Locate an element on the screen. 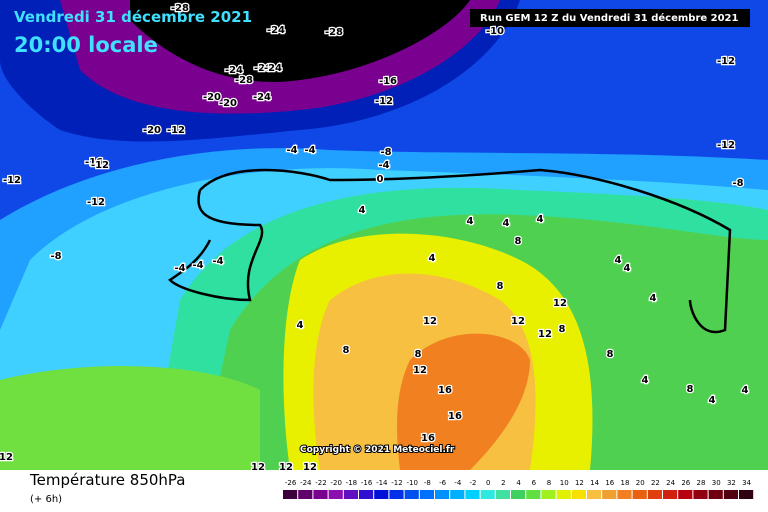 The width and height of the screenshot is (768, 512). scale-label: -10 is located at coordinates (411, 483).